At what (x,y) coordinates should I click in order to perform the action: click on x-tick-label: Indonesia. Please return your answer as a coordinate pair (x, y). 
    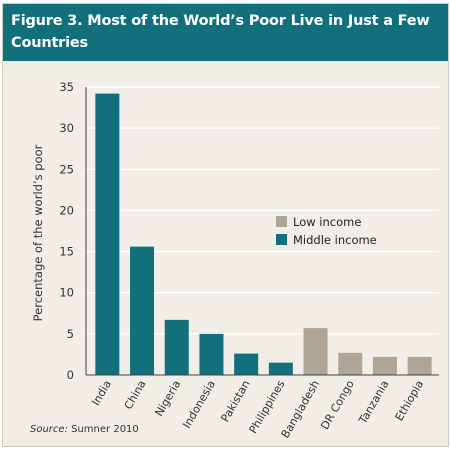
    Looking at the image, I should click on (199, 404).